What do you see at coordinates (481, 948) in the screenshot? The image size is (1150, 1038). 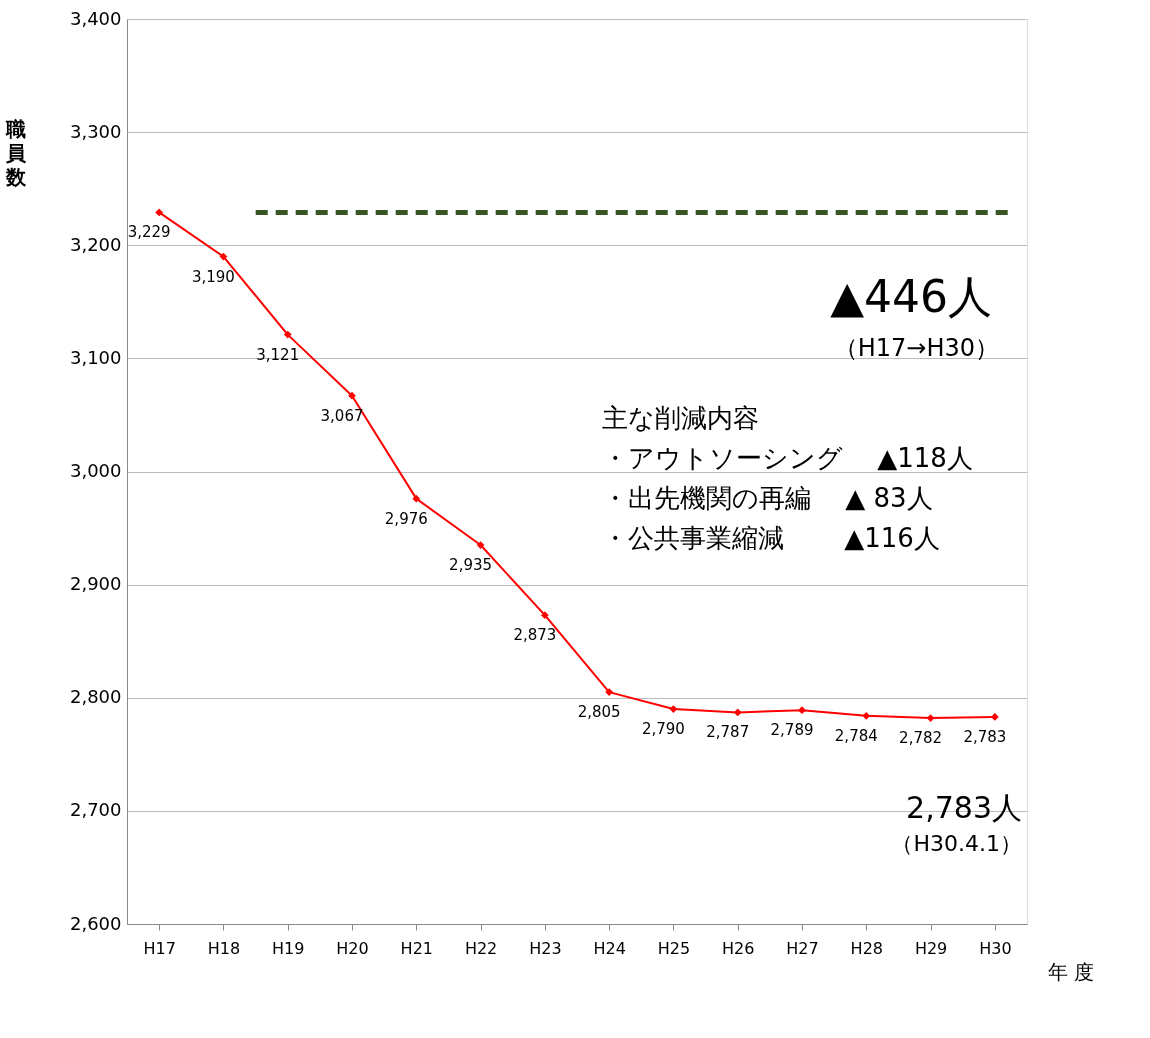 I see `x-tick-label: H22` at bounding box center [481, 948].